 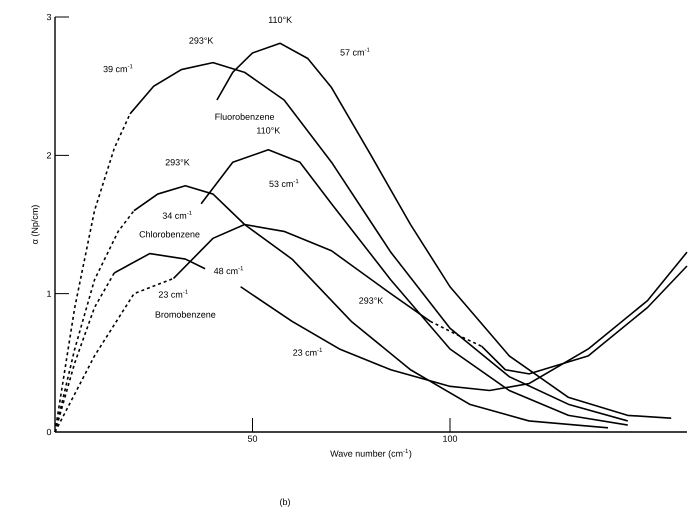 What do you see at coordinates (35, 224) in the screenshot?
I see `y-axis-title: α (Np/cm)` at bounding box center [35, 224].